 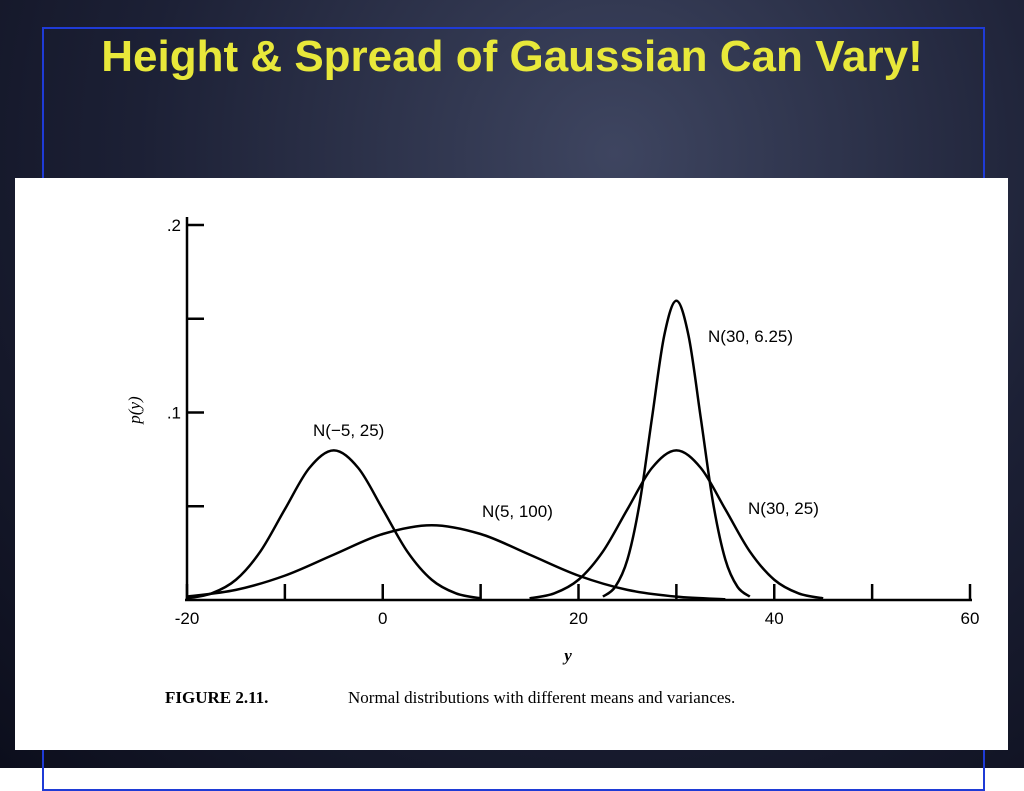 What do you see at coordinates (783, 508) in the screenshot?
I see `curve-label: N(30, 25)` at bounding box center [783, 508].